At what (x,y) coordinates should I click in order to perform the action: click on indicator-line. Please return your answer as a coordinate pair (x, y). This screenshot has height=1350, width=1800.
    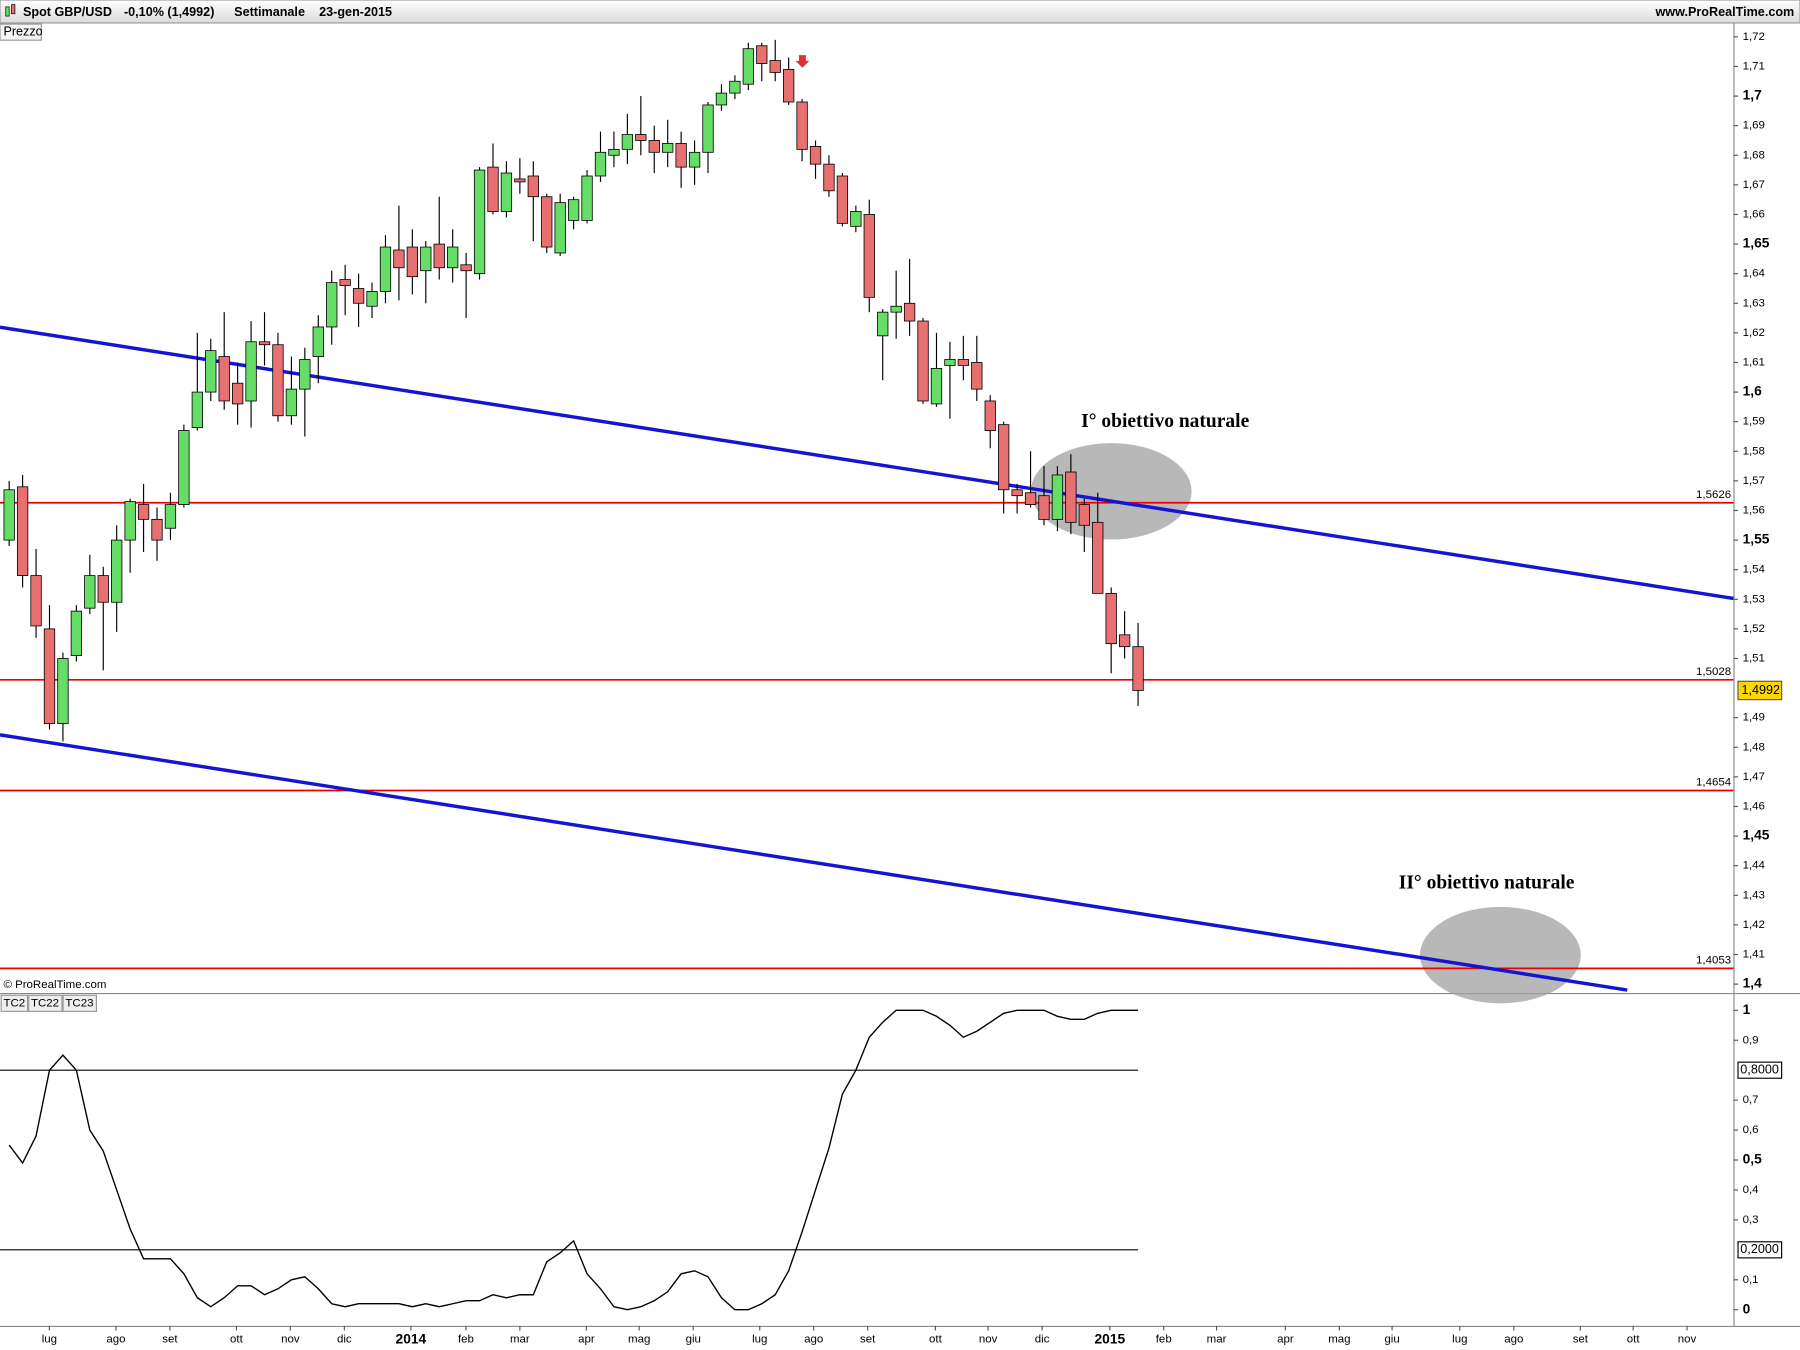
    Looking at the image, I should click on (573, 1160).